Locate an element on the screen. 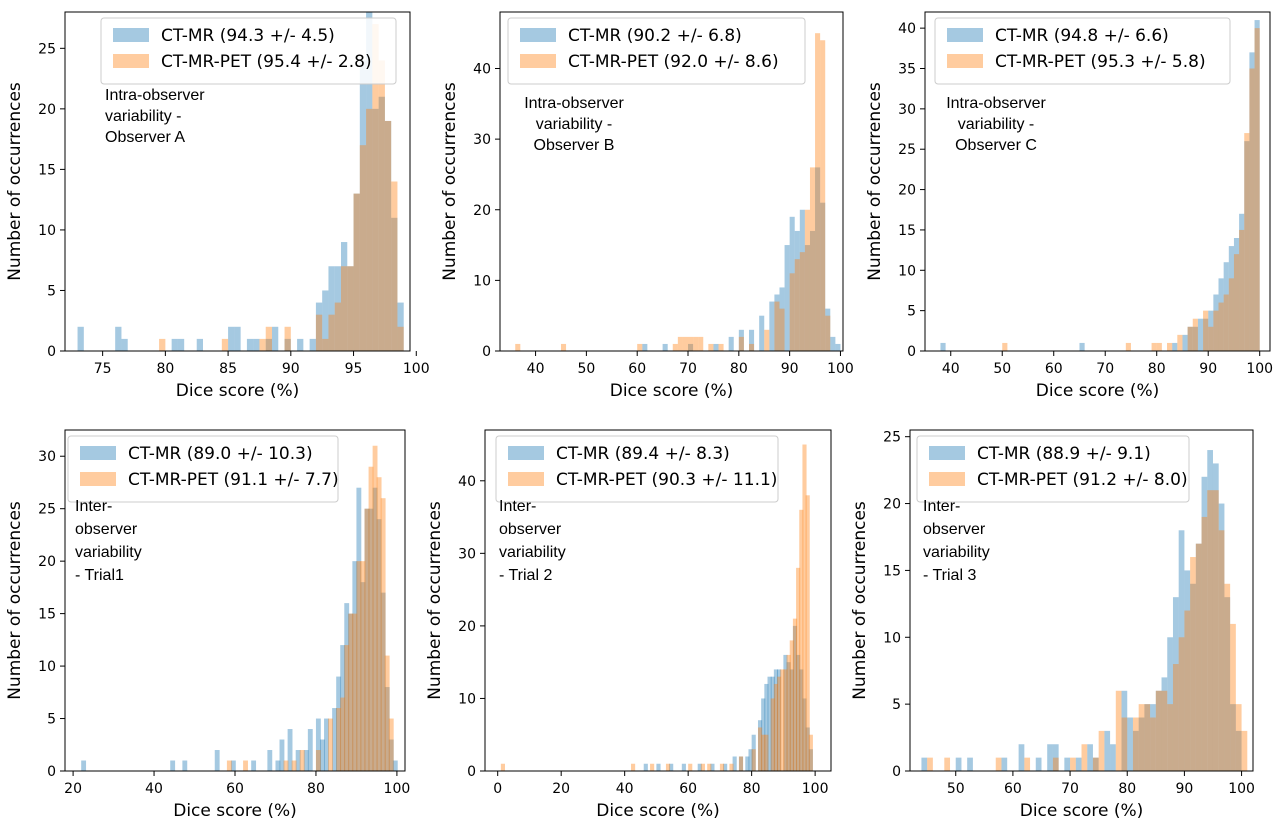 The width and height of the screenshot is (1280, 831). x-tick-label: 20 is located at coordinates (73, 789).